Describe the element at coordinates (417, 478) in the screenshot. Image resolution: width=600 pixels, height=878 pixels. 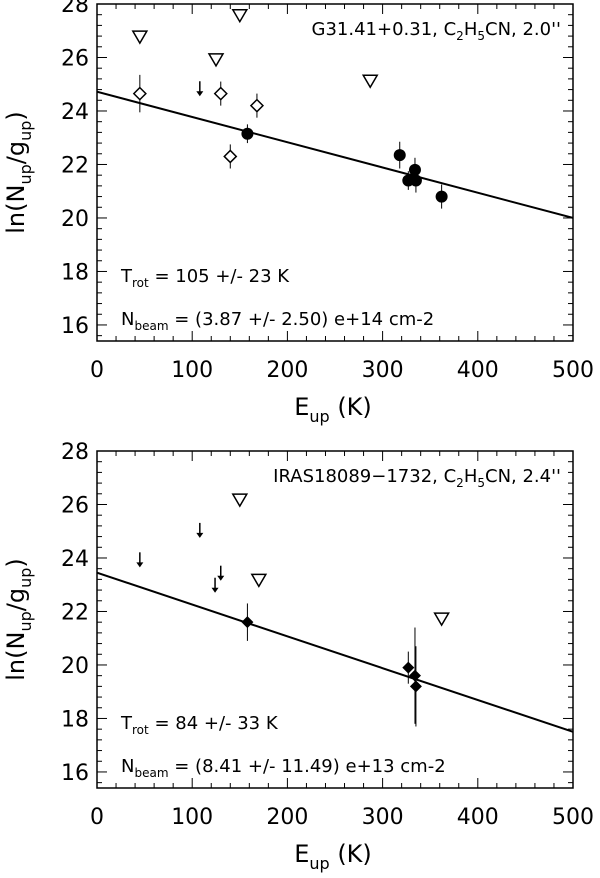
I see `chart-annotation: IRAS18089−1732, C2H5CN, 2.4''` at that location.